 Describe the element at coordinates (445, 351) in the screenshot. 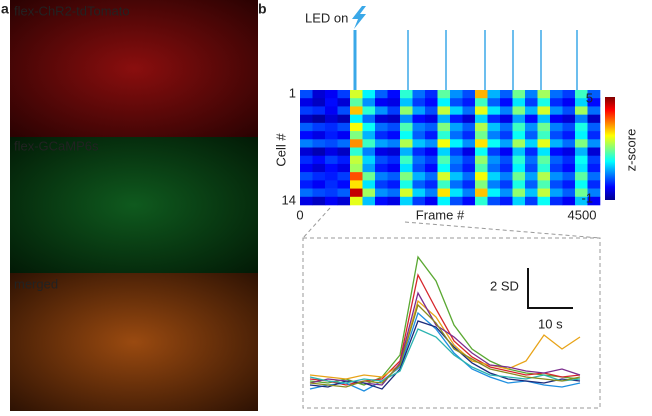

I see `trace` at that location.